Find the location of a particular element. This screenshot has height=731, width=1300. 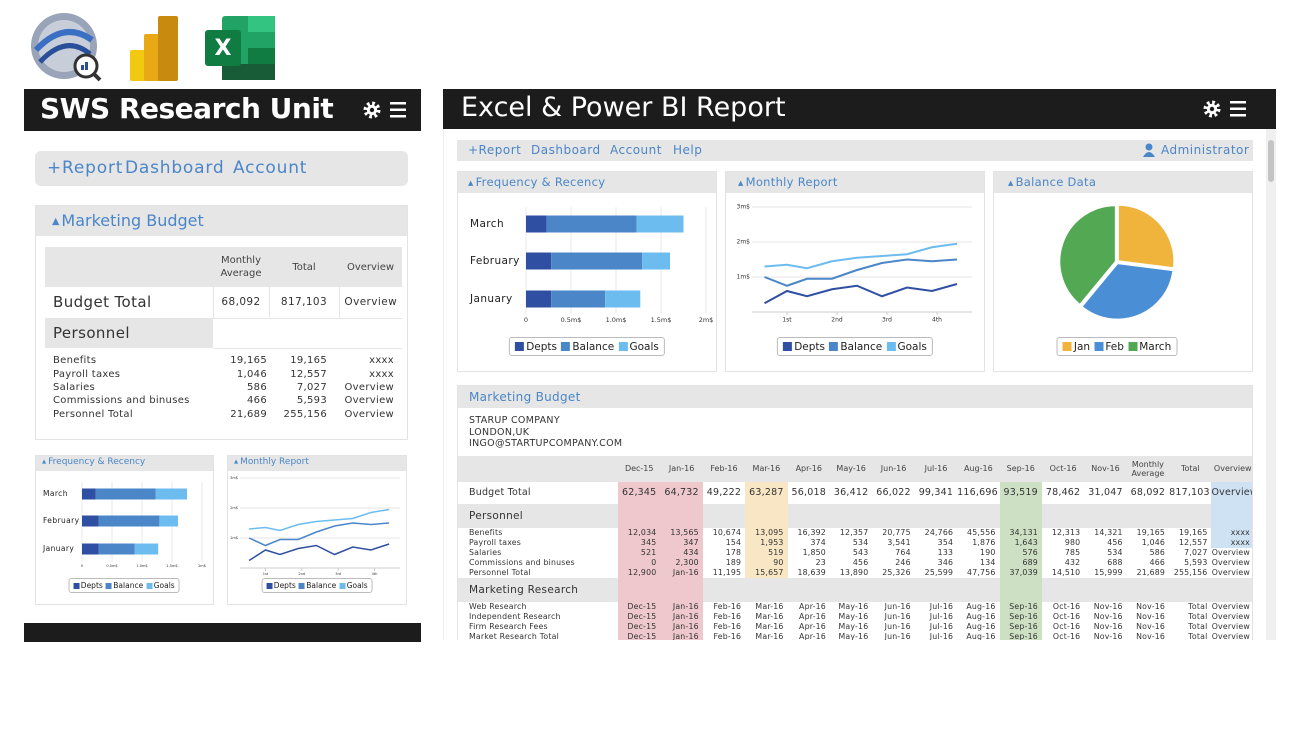

cell-value: Dec-15 is located at coordinates (639, 627).